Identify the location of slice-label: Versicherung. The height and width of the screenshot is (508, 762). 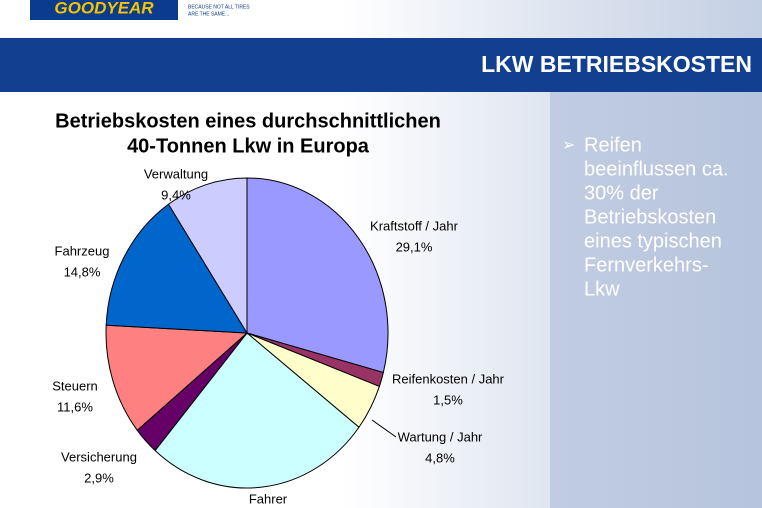
(99, 456).